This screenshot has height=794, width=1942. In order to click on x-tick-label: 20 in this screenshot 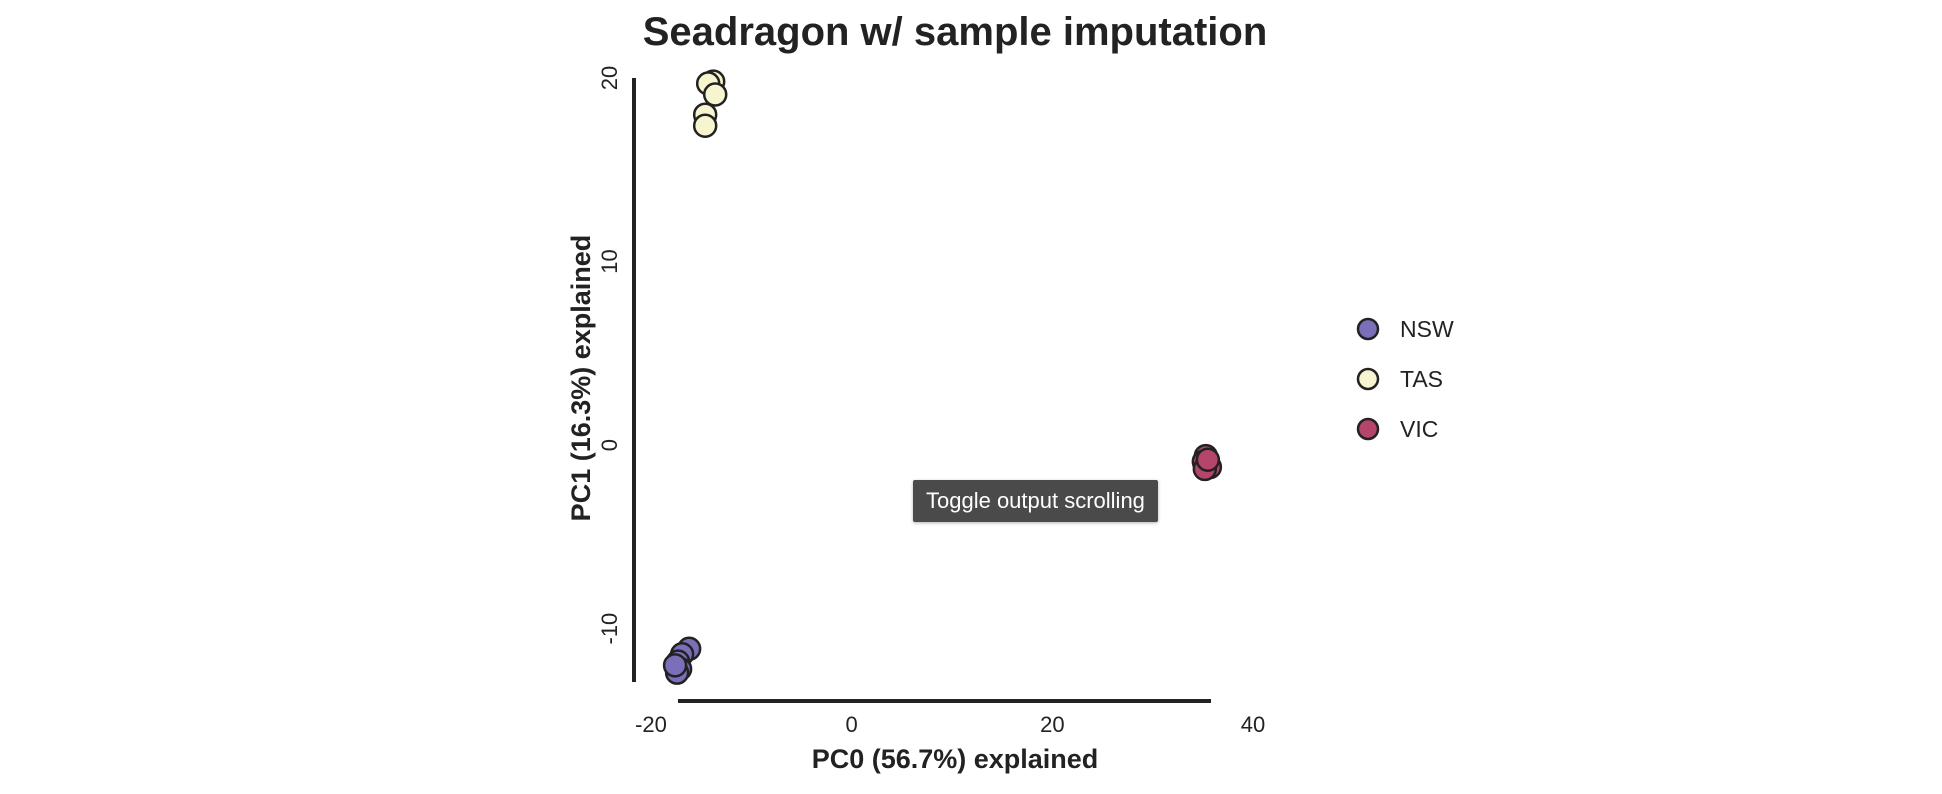, I will do `click(1052, 724)`.